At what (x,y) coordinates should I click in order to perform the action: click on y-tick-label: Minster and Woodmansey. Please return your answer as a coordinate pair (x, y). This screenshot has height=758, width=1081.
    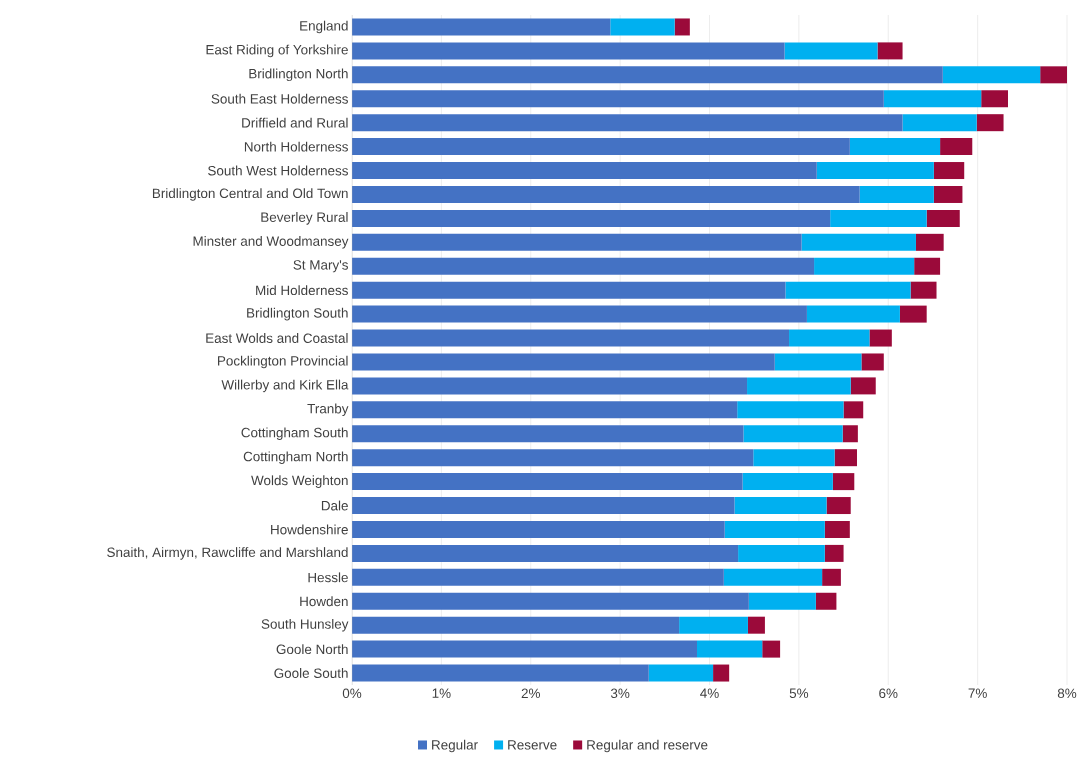
    Looking at the image, I should click on (271, 242).